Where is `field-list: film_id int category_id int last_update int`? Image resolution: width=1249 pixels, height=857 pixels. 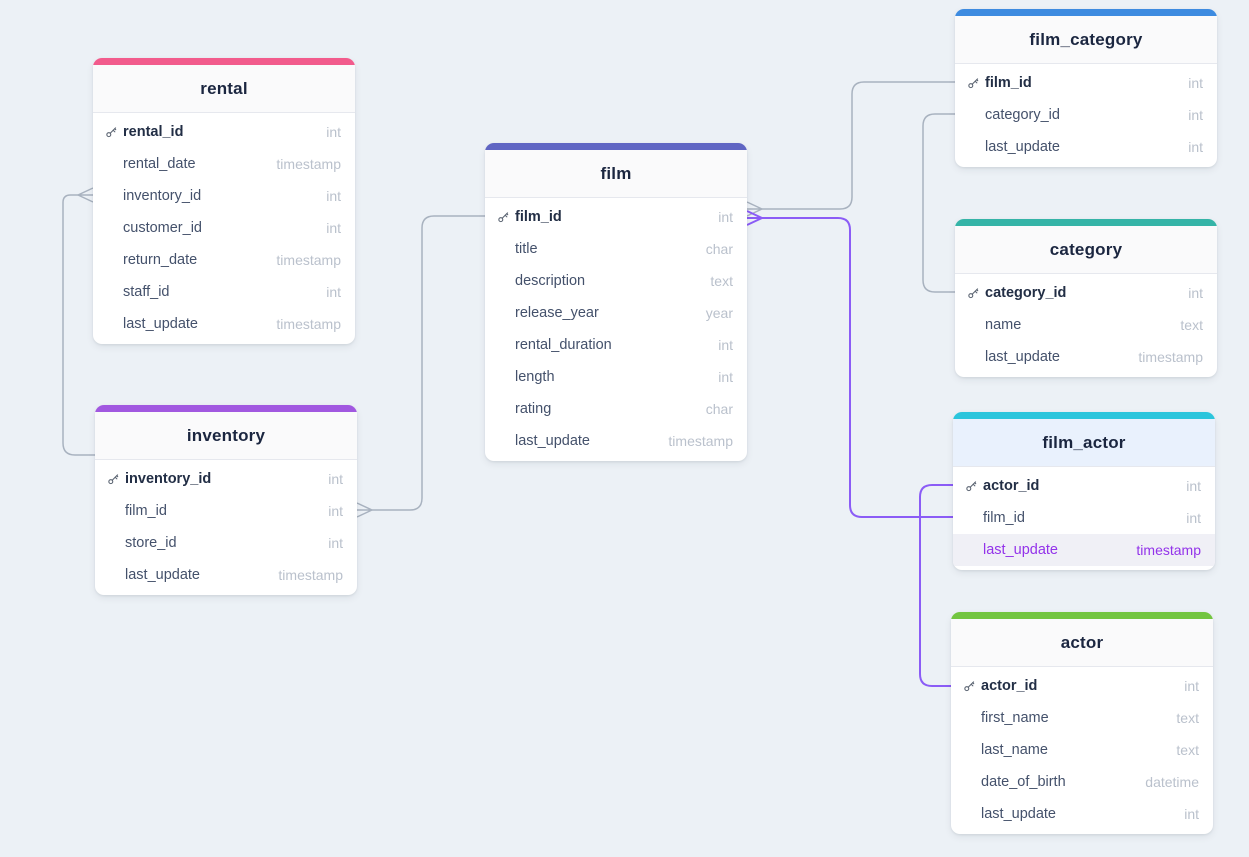 field-list: film_id int category_id int last_update int is located at coordinates (1086, 115).